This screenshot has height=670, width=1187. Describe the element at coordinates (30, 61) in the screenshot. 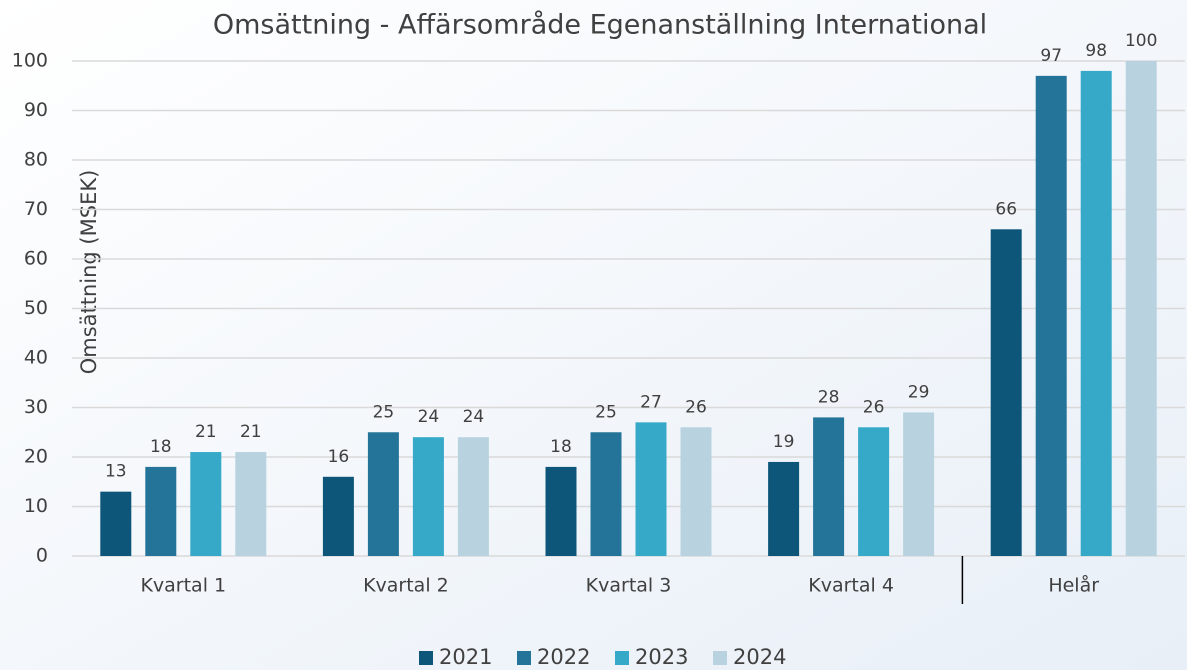

I see `y-tick-label: 100` at that location.